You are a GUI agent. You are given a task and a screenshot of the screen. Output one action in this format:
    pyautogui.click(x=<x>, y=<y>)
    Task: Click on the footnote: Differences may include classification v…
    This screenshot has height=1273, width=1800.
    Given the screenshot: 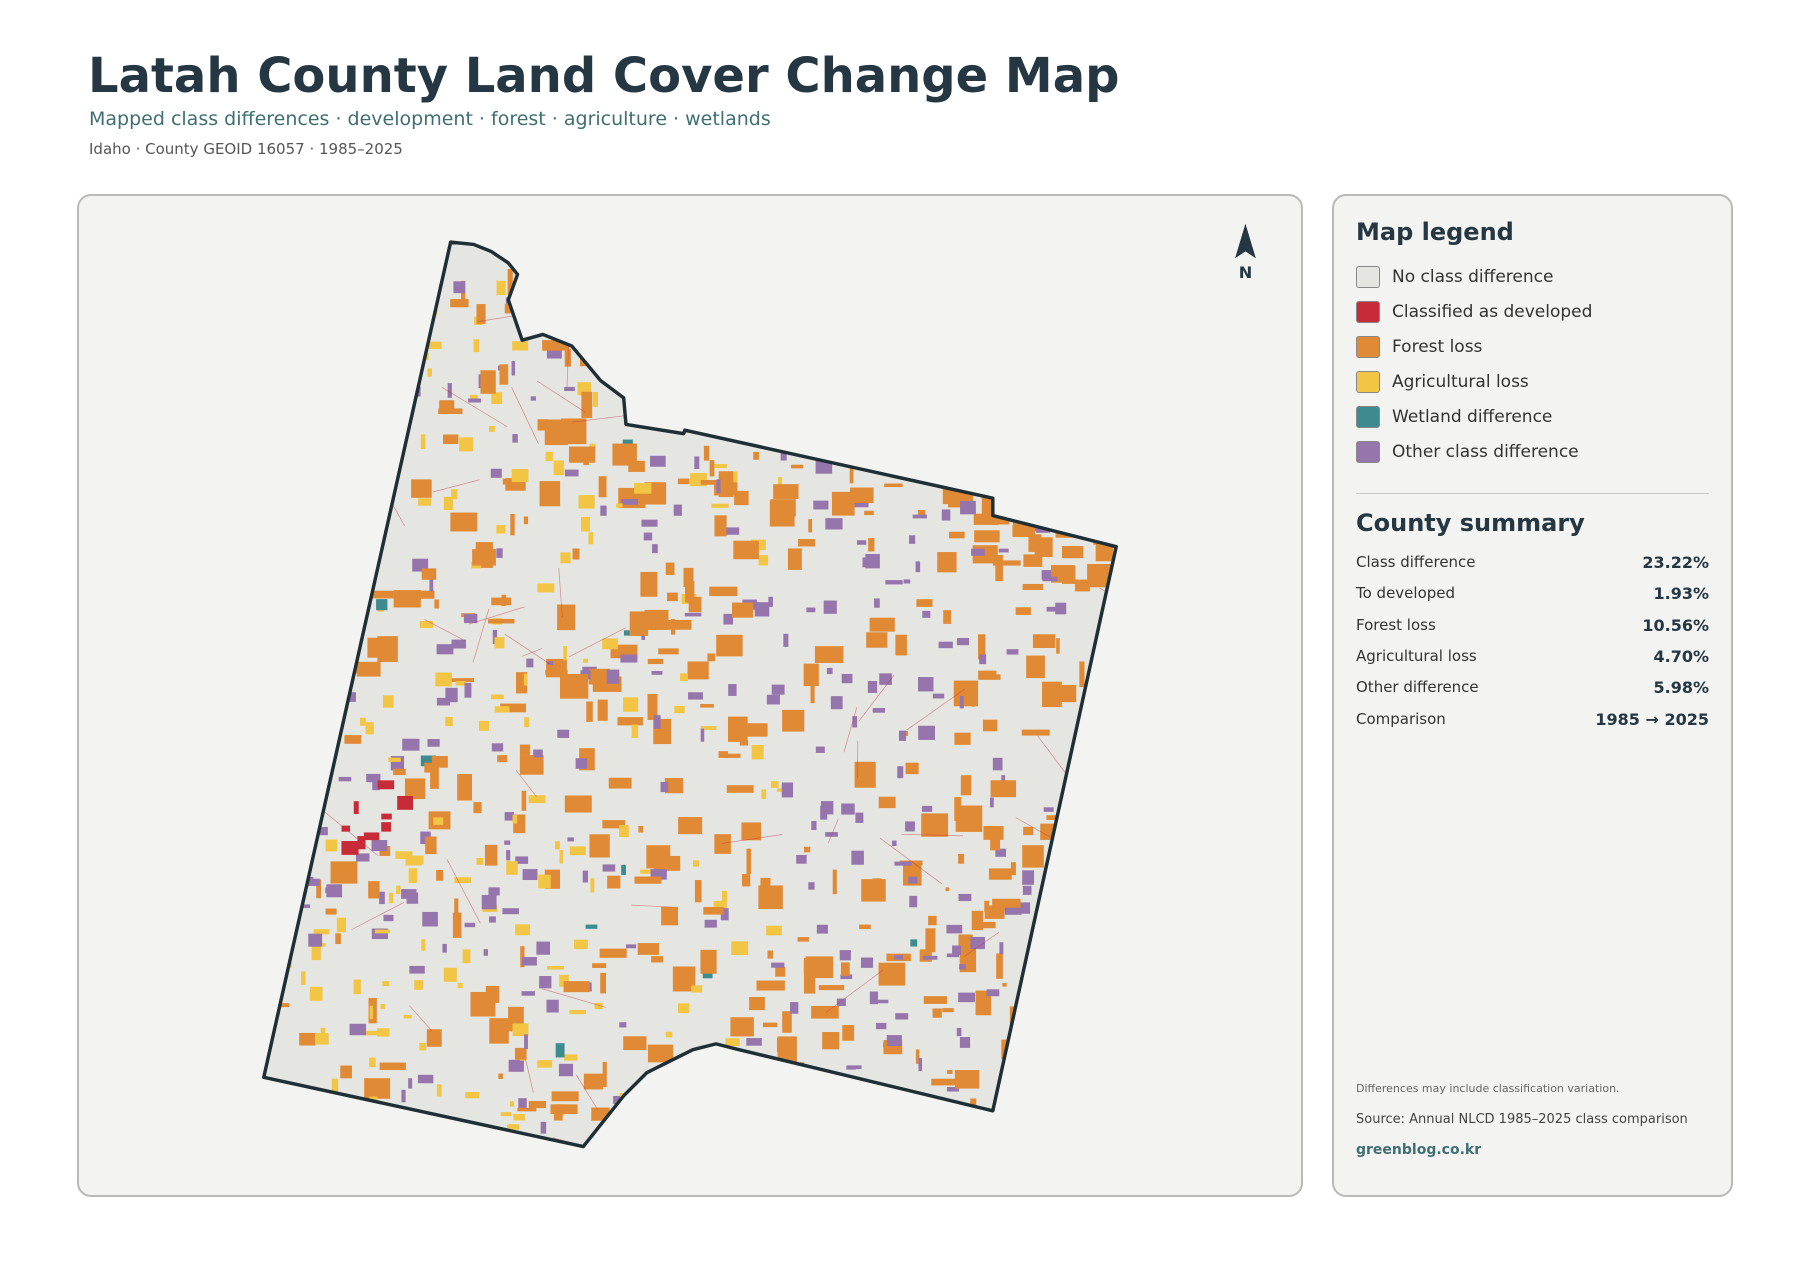 What is the action you would take?
    pyautogui.click(x=1488, y=1088)
    